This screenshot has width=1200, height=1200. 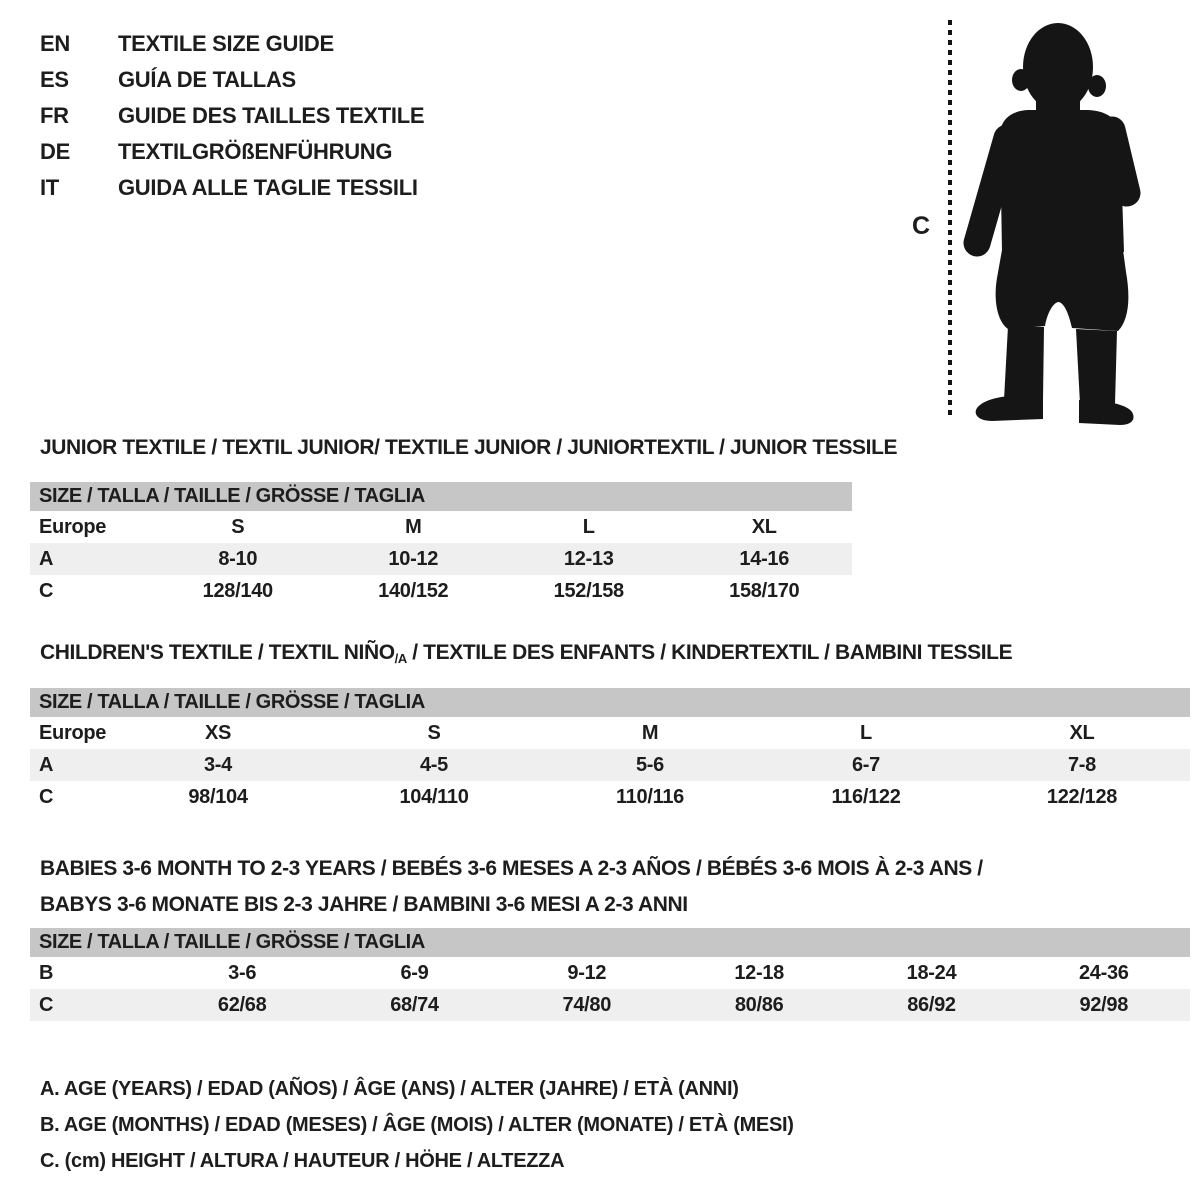 I want to click on lang-row-fr: FR GUIDE DES TAILLES TEXTILE, so click(x=232, y=116).